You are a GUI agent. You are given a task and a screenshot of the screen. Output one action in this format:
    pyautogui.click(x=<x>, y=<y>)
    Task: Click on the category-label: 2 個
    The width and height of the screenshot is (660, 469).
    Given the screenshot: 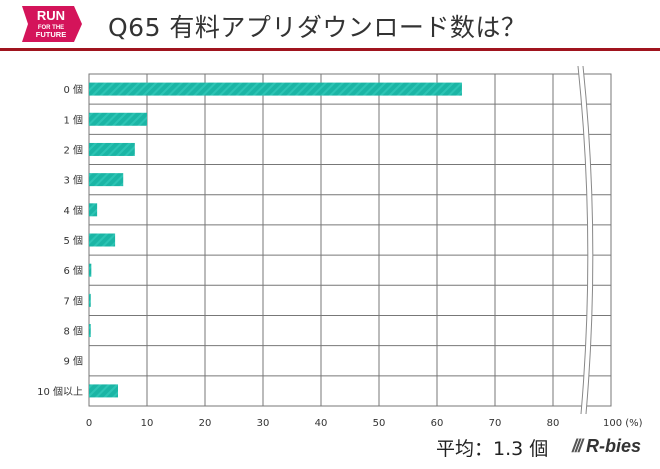 What is the action you would take?
    pyautogui.click(x=73, y=149)
    